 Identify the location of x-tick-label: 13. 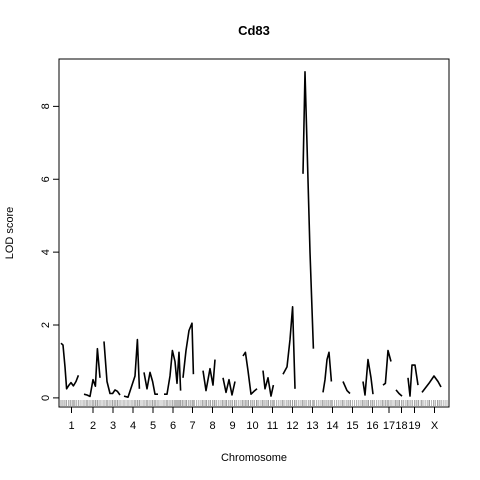
(312, 426).